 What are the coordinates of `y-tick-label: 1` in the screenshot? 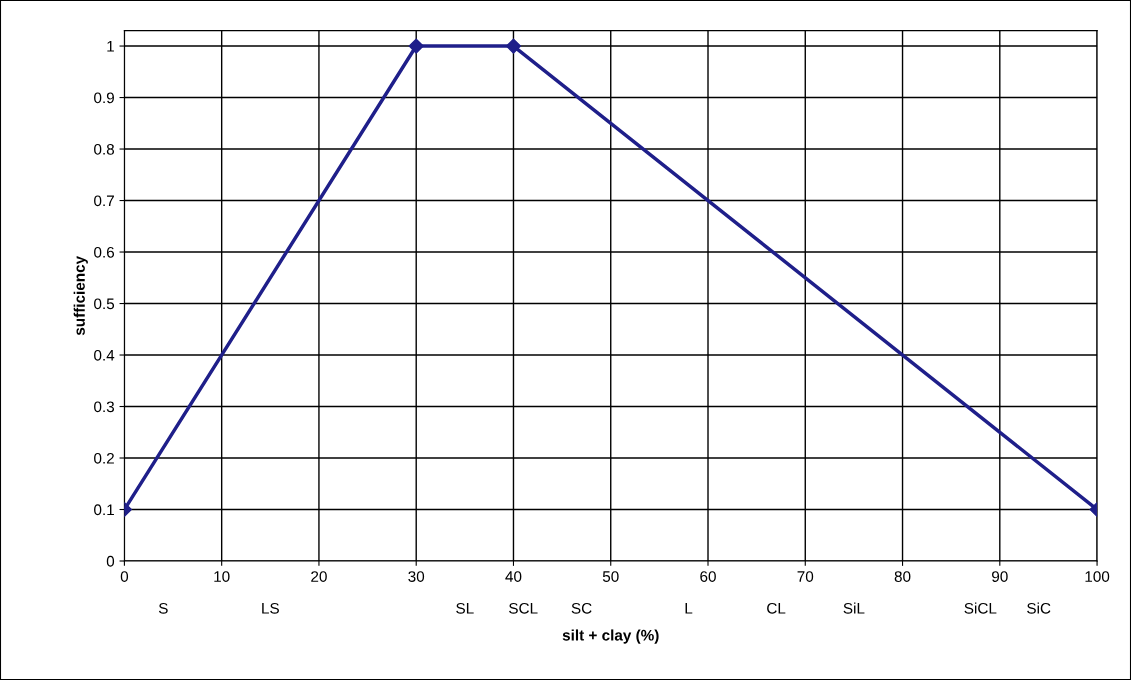 It's located at (110, 46).